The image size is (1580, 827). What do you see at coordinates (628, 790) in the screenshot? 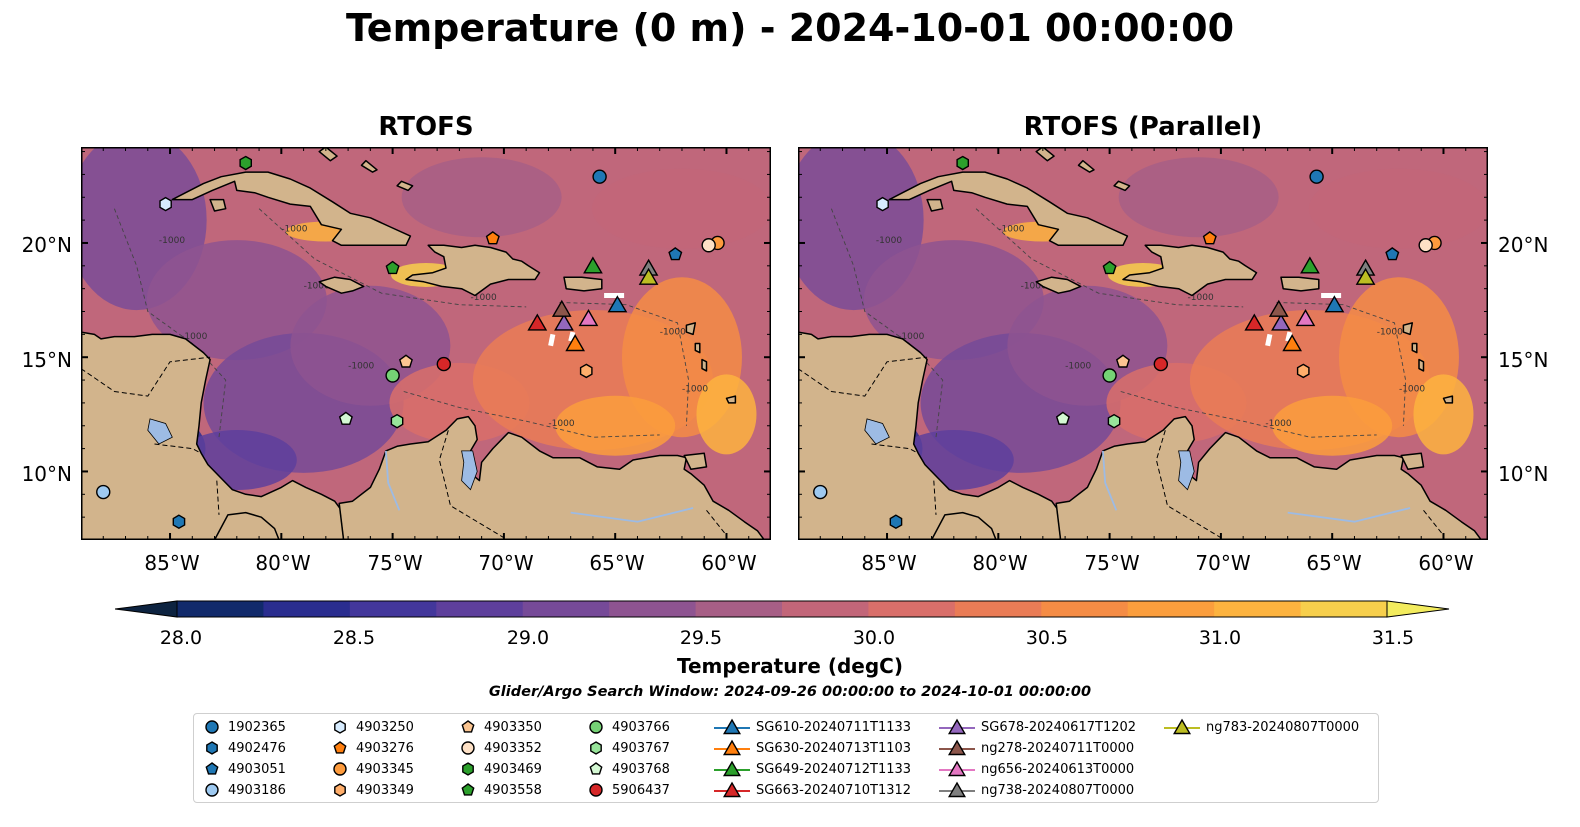
I see `legend-item-5906437: 5906437` at bounding box center [628, 790].